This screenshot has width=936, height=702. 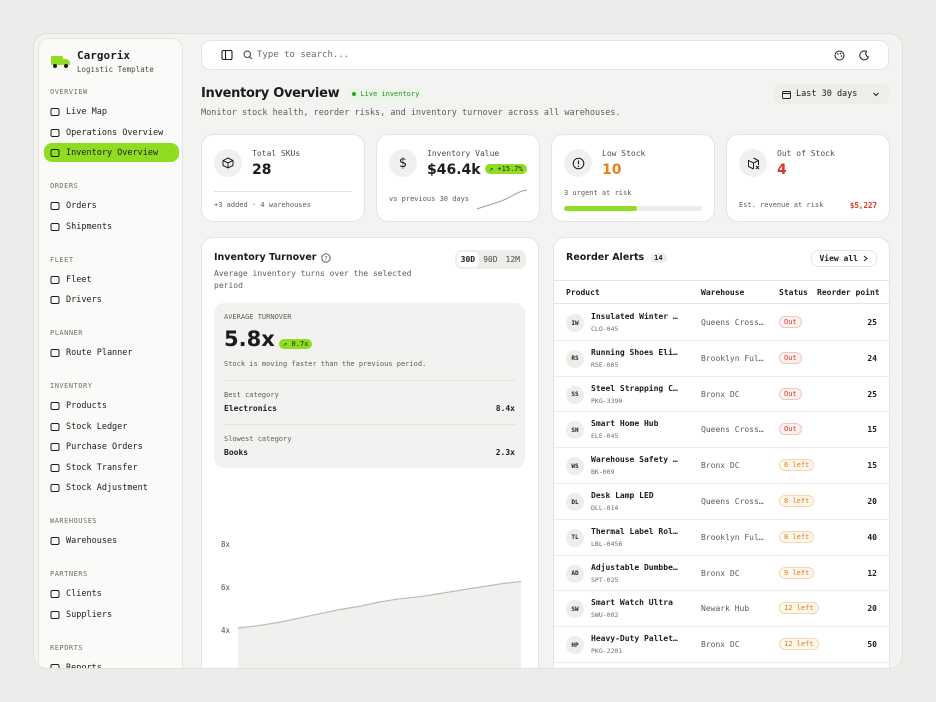 What do you see at coordinates (55, 594) in the screenshot?
I see `users-icon` at bounding box center [55, 594].